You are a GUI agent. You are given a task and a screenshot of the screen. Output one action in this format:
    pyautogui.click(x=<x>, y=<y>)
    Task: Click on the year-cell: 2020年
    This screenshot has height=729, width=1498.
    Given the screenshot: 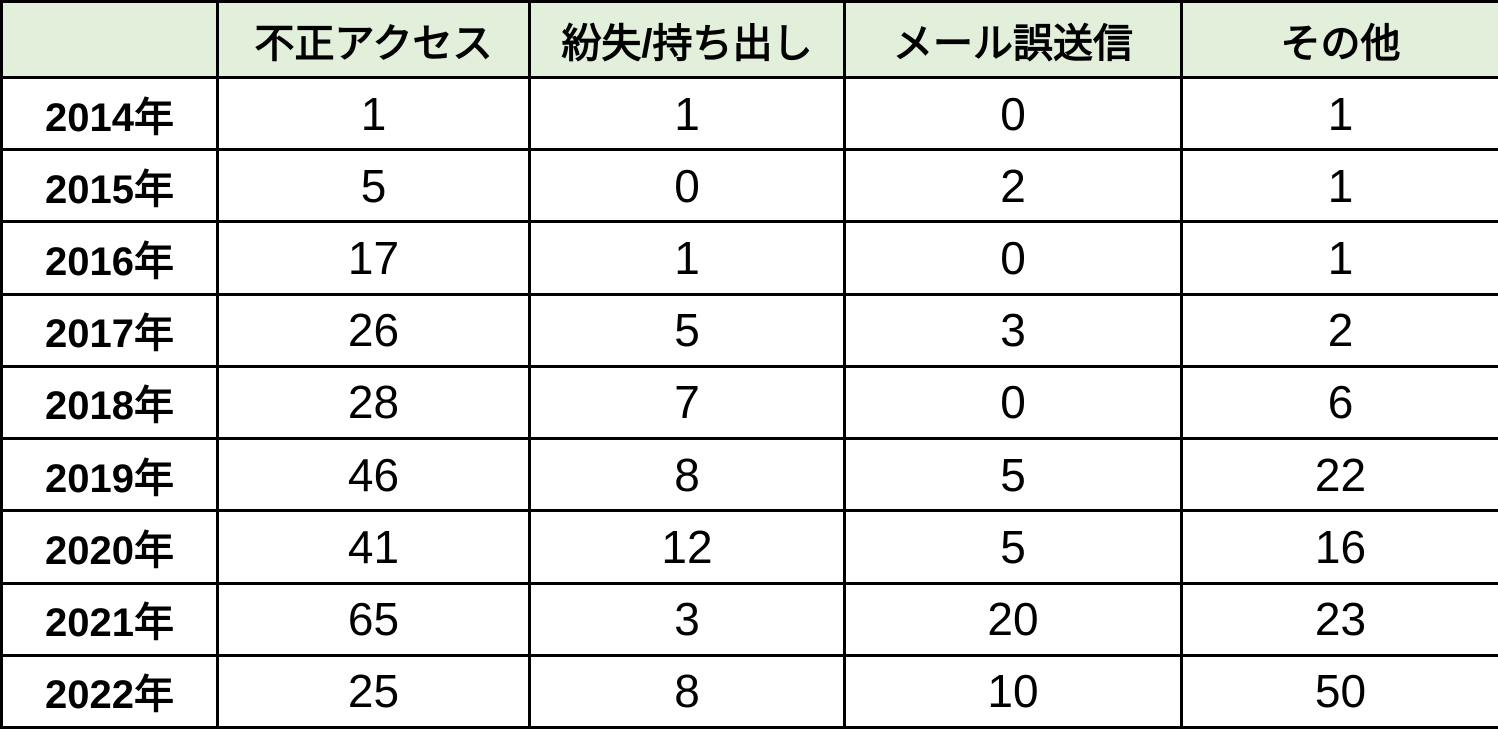 What is the action you would take?
    pyautogui.click(x=109, y=547)
    